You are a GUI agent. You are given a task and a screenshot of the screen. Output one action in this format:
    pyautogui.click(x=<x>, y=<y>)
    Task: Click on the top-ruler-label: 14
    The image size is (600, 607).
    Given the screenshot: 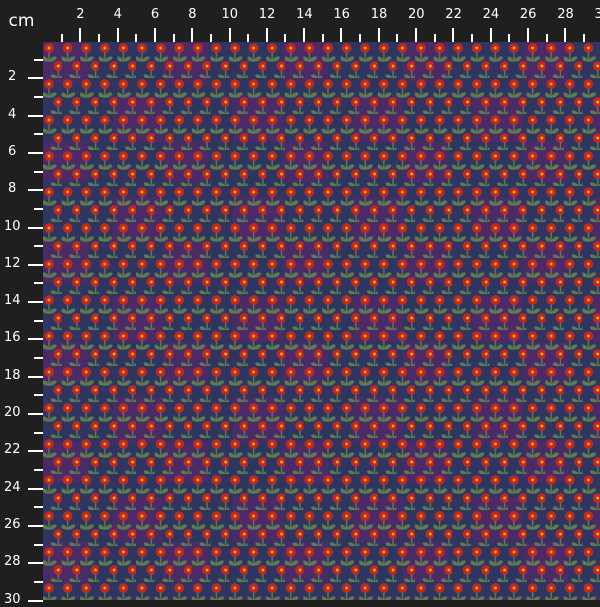 What is the action you would take?
    pyautogui.click(x=304, y=14)
    